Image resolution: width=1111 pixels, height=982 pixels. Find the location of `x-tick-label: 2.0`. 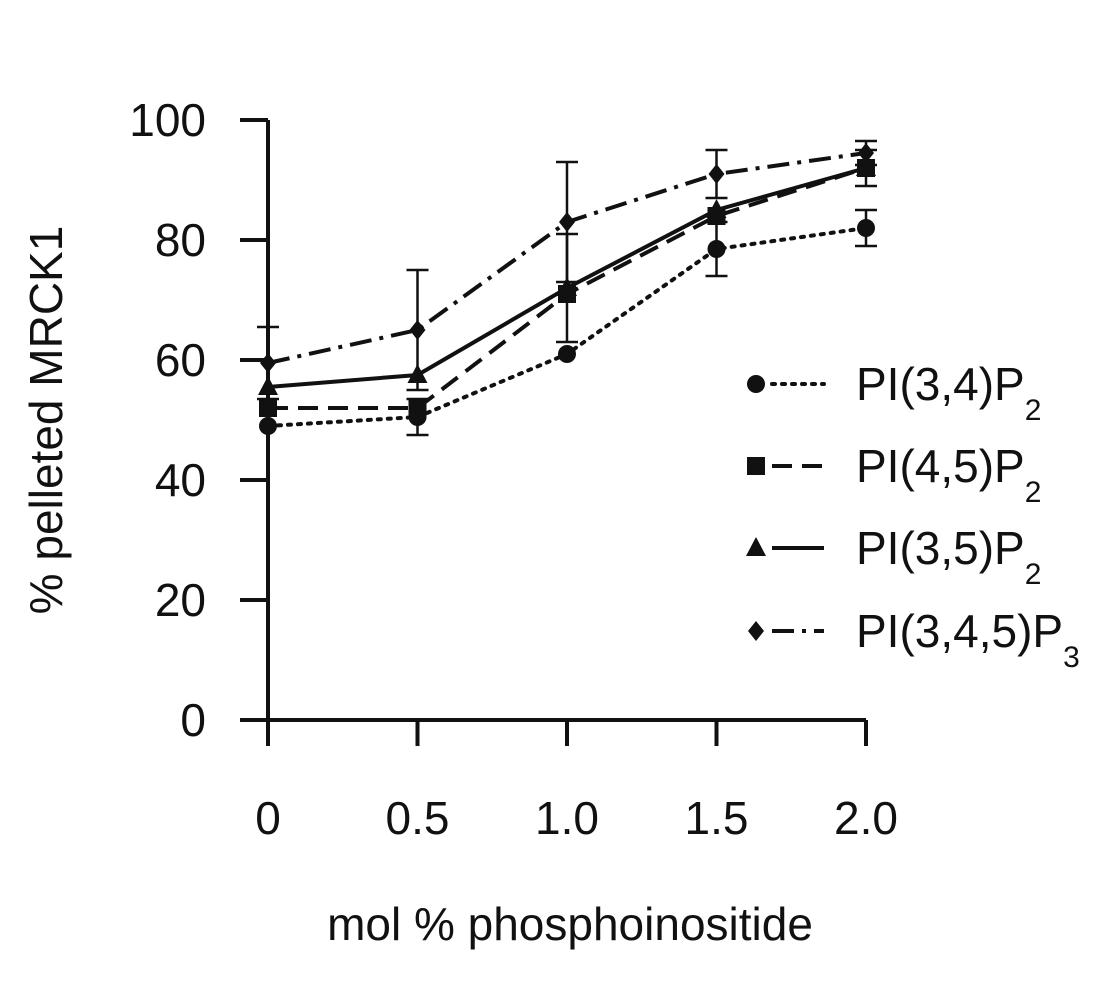

x-tick-label: 2.0 is located at coordinates (866, 818).